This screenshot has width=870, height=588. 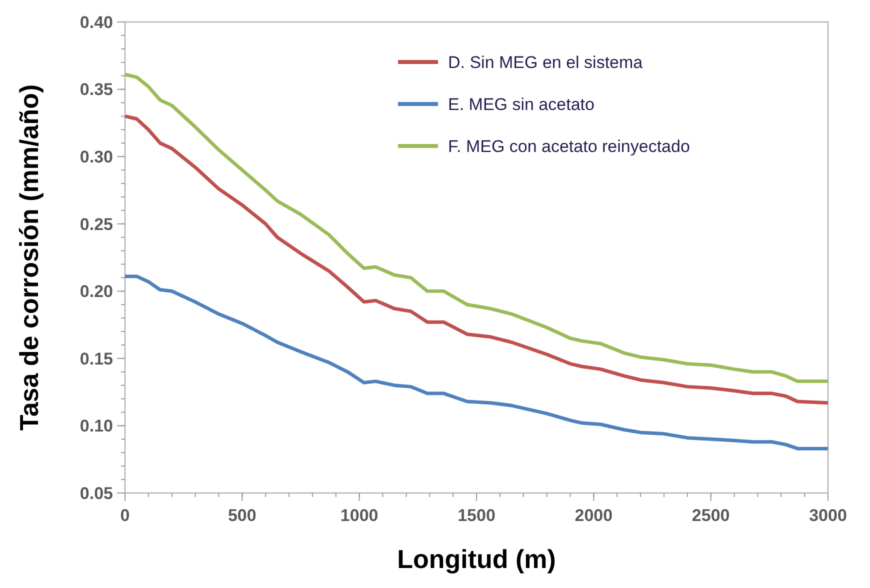 I want to click on x-axis-title: Longitud (m), so click(x=476, y=559).